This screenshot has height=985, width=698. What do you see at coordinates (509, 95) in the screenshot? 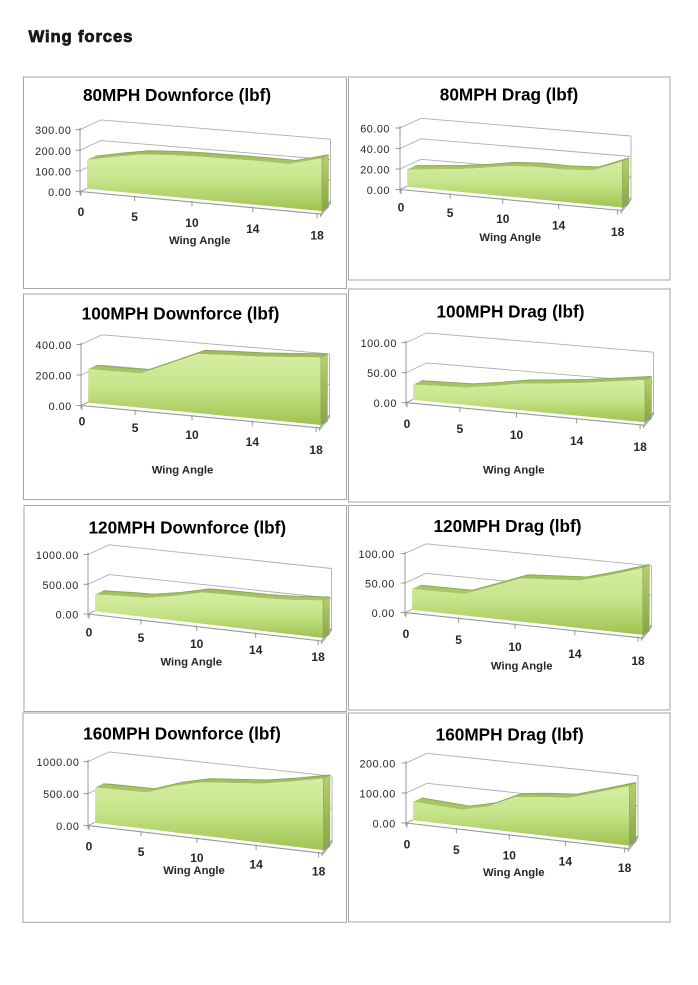
I see `svg-text: 80MPH Drag (lbf)` at bounding box center [509, 95].